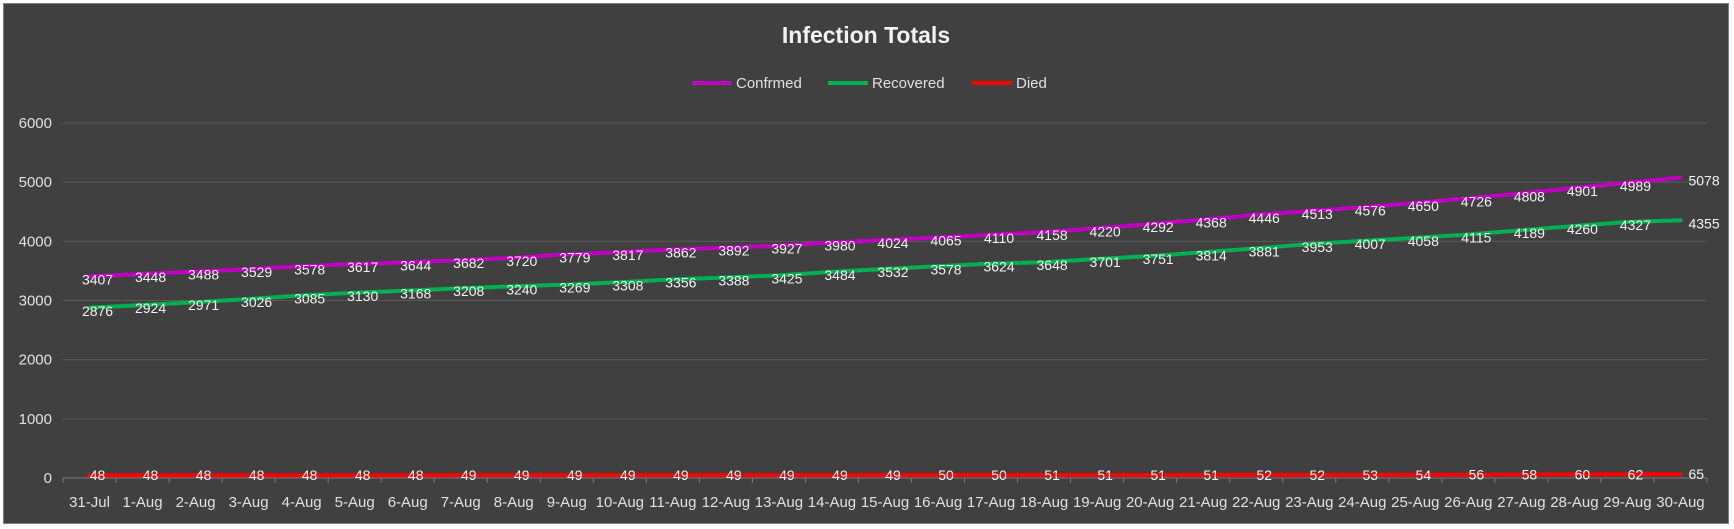  What do you see at coordinates (521, 261) in the screenshot?
I see `data-label: 3720` at bounding box center [521, 261].